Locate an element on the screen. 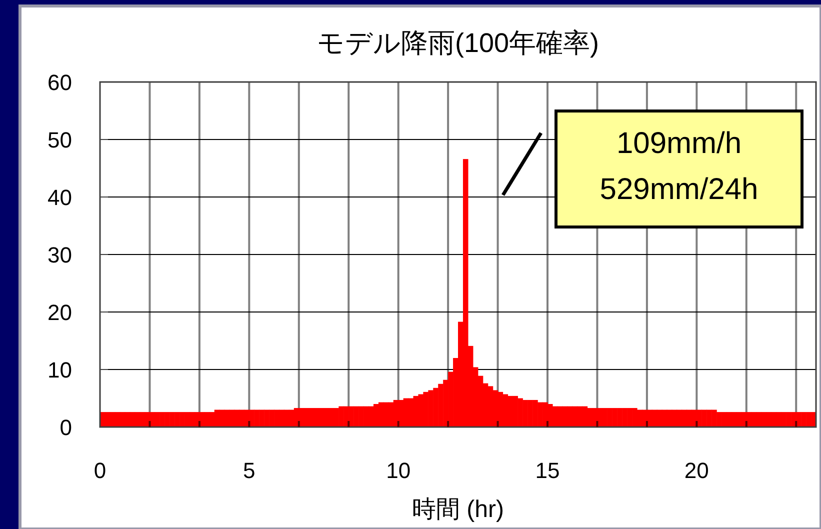 The width and height of the screenshot is (821, 529). y-tick-label: 30 is located at coordinates (60, 255).